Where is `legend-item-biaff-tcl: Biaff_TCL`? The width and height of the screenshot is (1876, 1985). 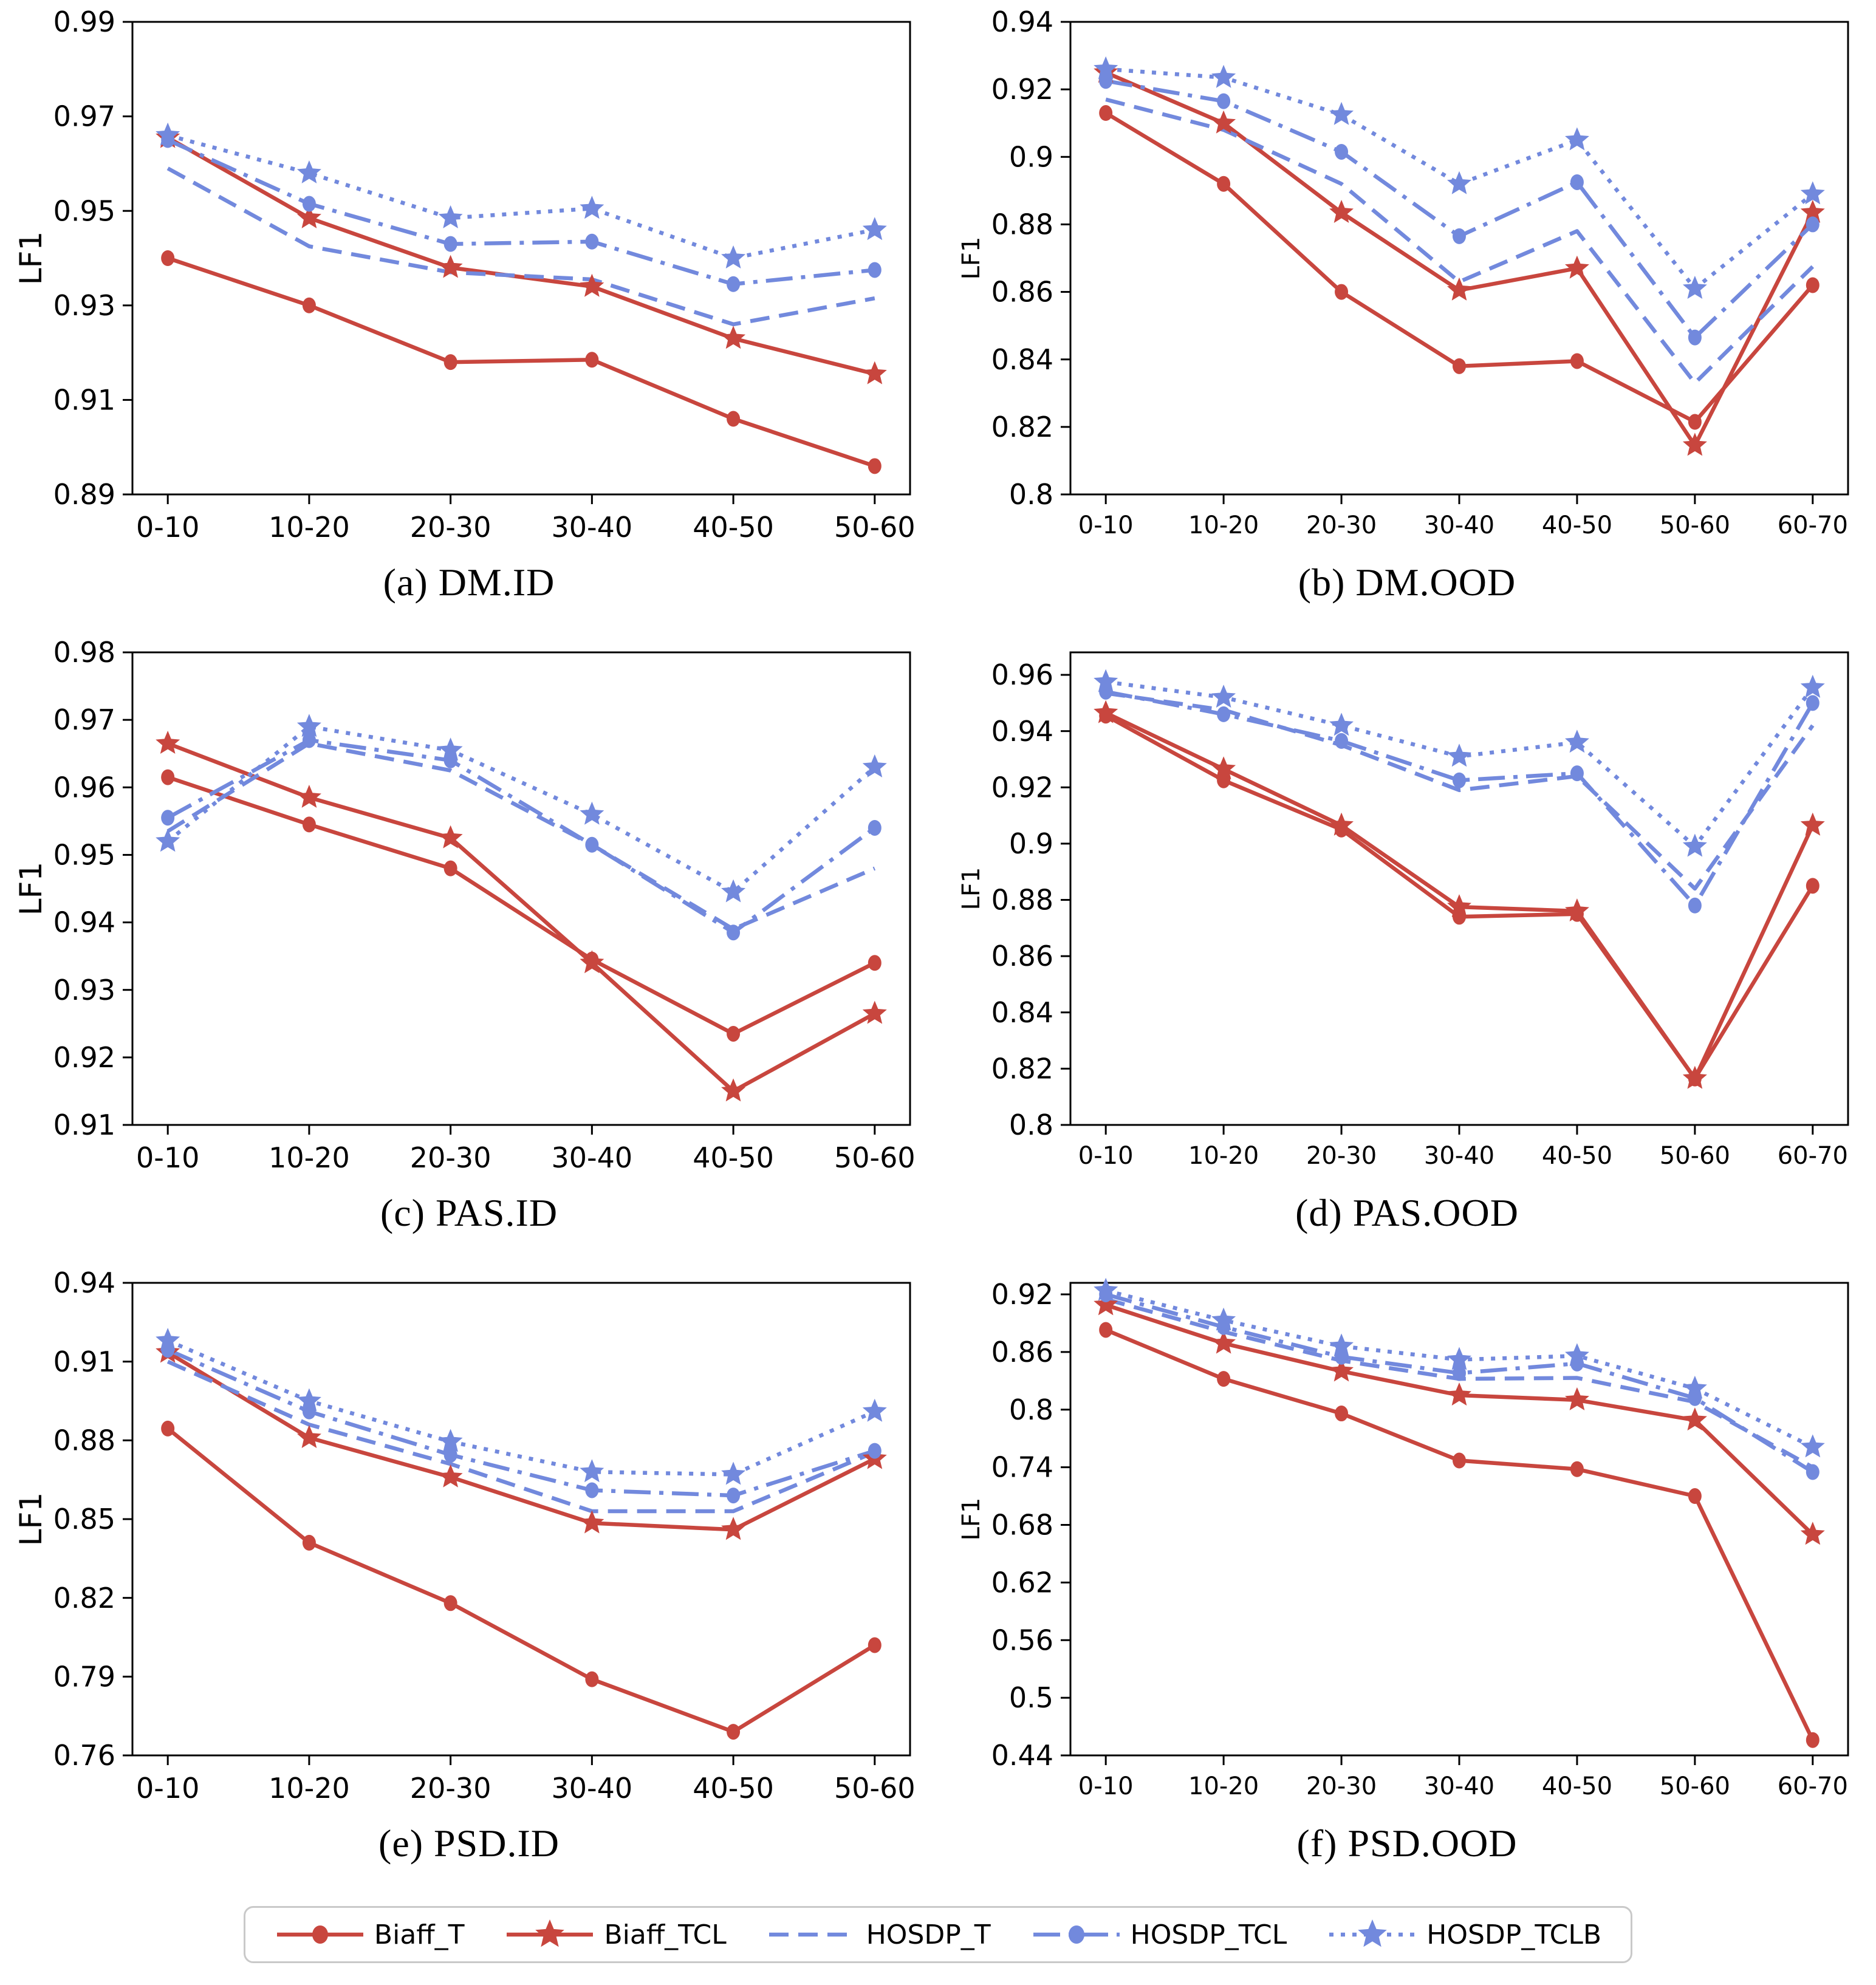 legend-item-biaff-tcl: Biaff_TCL is located at coordinates (615, 1935).